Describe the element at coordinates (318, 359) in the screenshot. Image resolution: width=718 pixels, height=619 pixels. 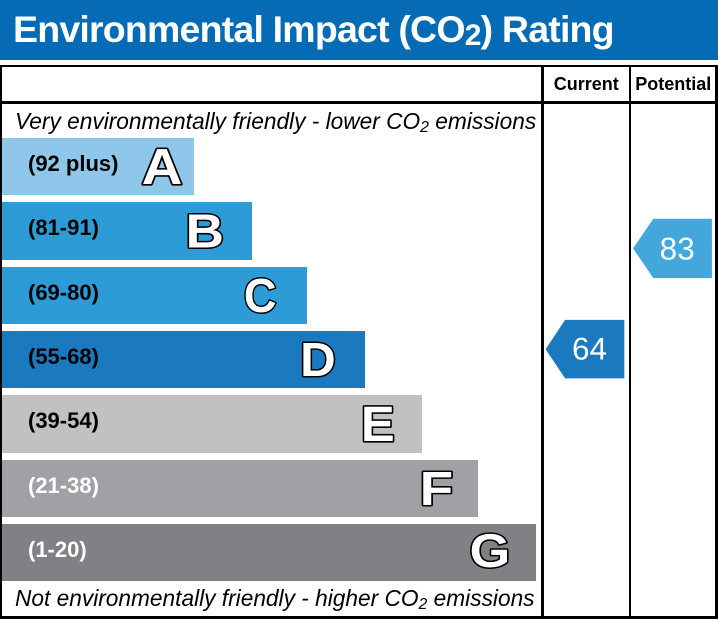
I see `svg-text: D` at that location.